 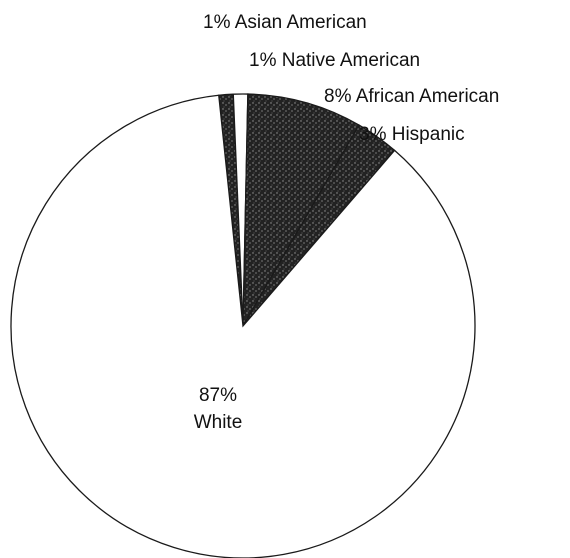 What do you see at coordinates (412, 134) in the screenshot?
I see `slice-label-hispanic: 3% Hispanic` at bounding box center [412, 134].